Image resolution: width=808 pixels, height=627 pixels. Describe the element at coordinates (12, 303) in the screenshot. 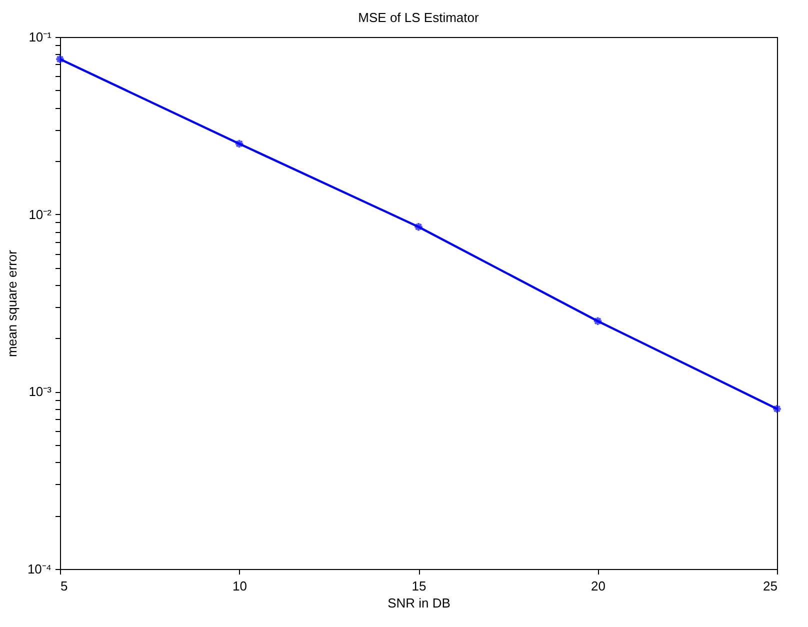

I see `y-axis-title: mean square error` at that location.